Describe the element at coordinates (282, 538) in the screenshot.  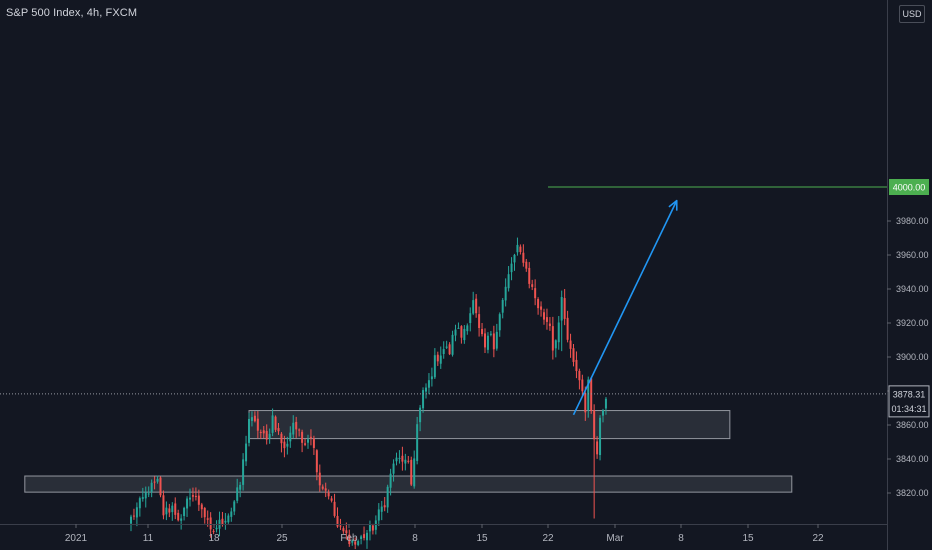
I see `x-tick-label: 25` at that location.